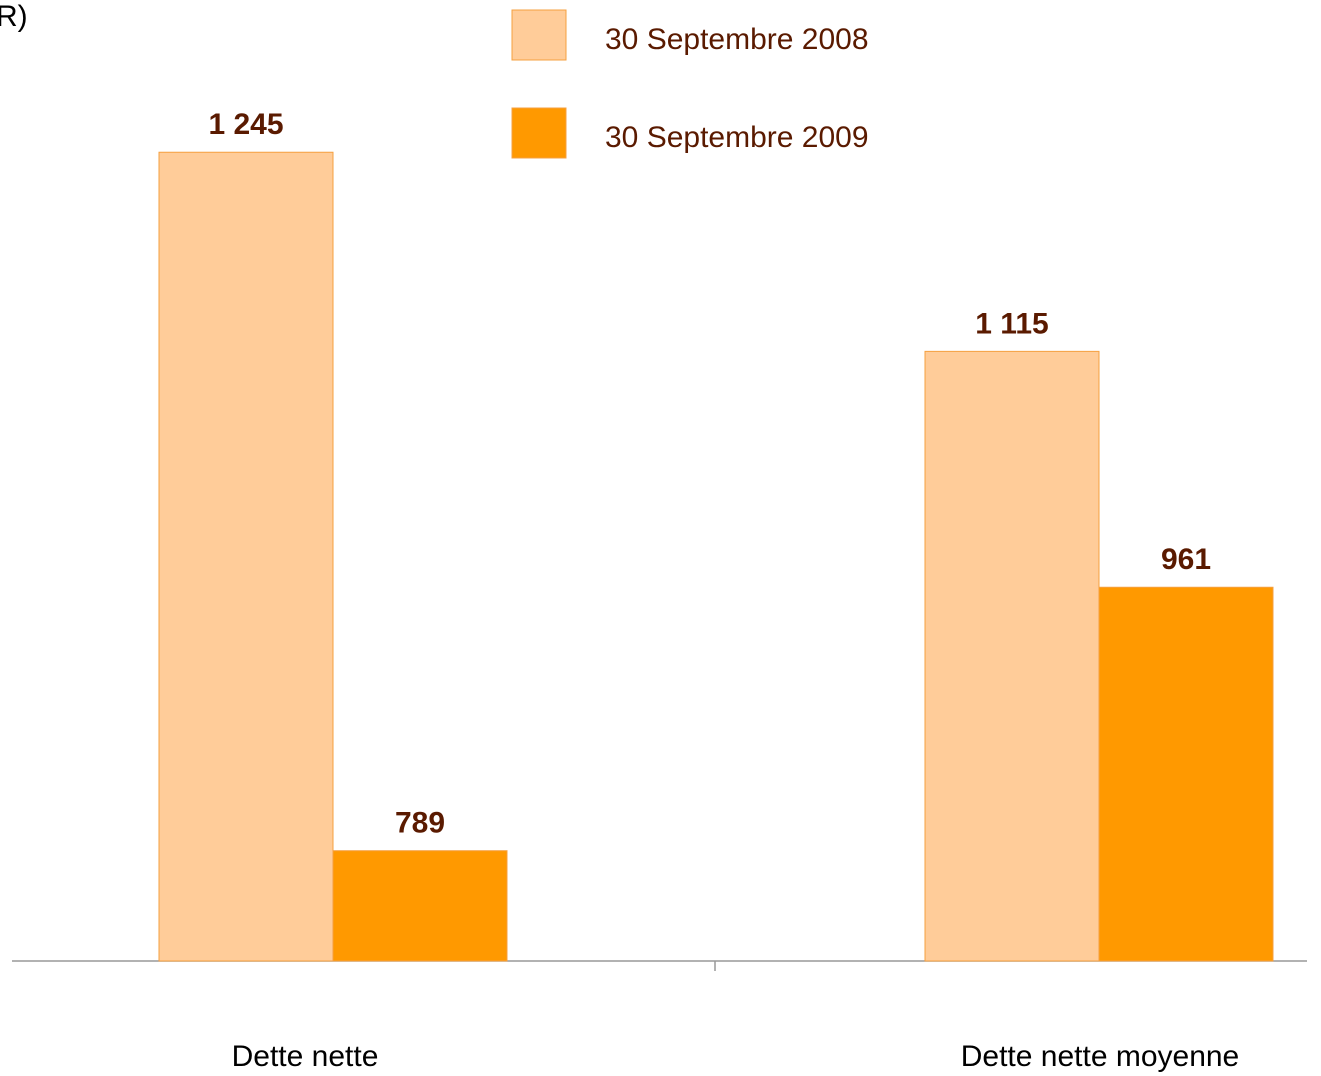  What do you see at coordinates (14, 16) in the screenshot?
I see `chart-title: R)` at bounding box center [14, 16].